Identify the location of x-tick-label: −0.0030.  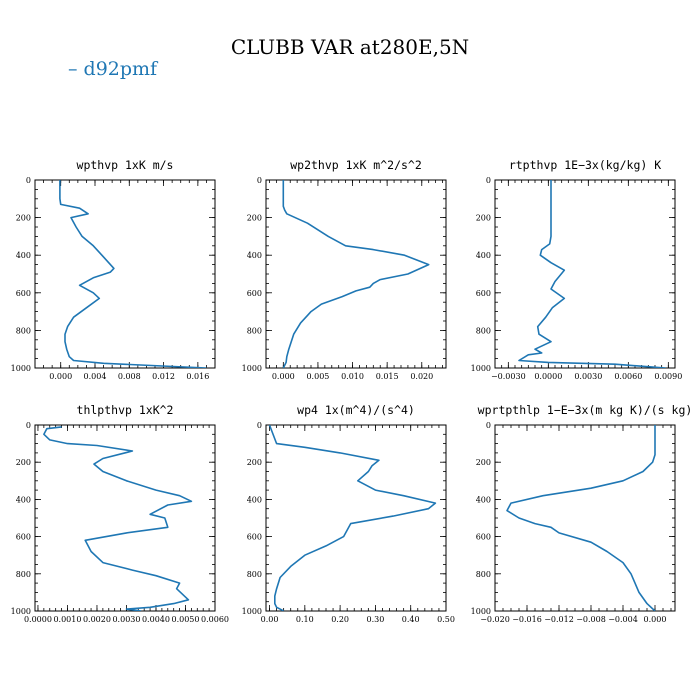
(508, 376).